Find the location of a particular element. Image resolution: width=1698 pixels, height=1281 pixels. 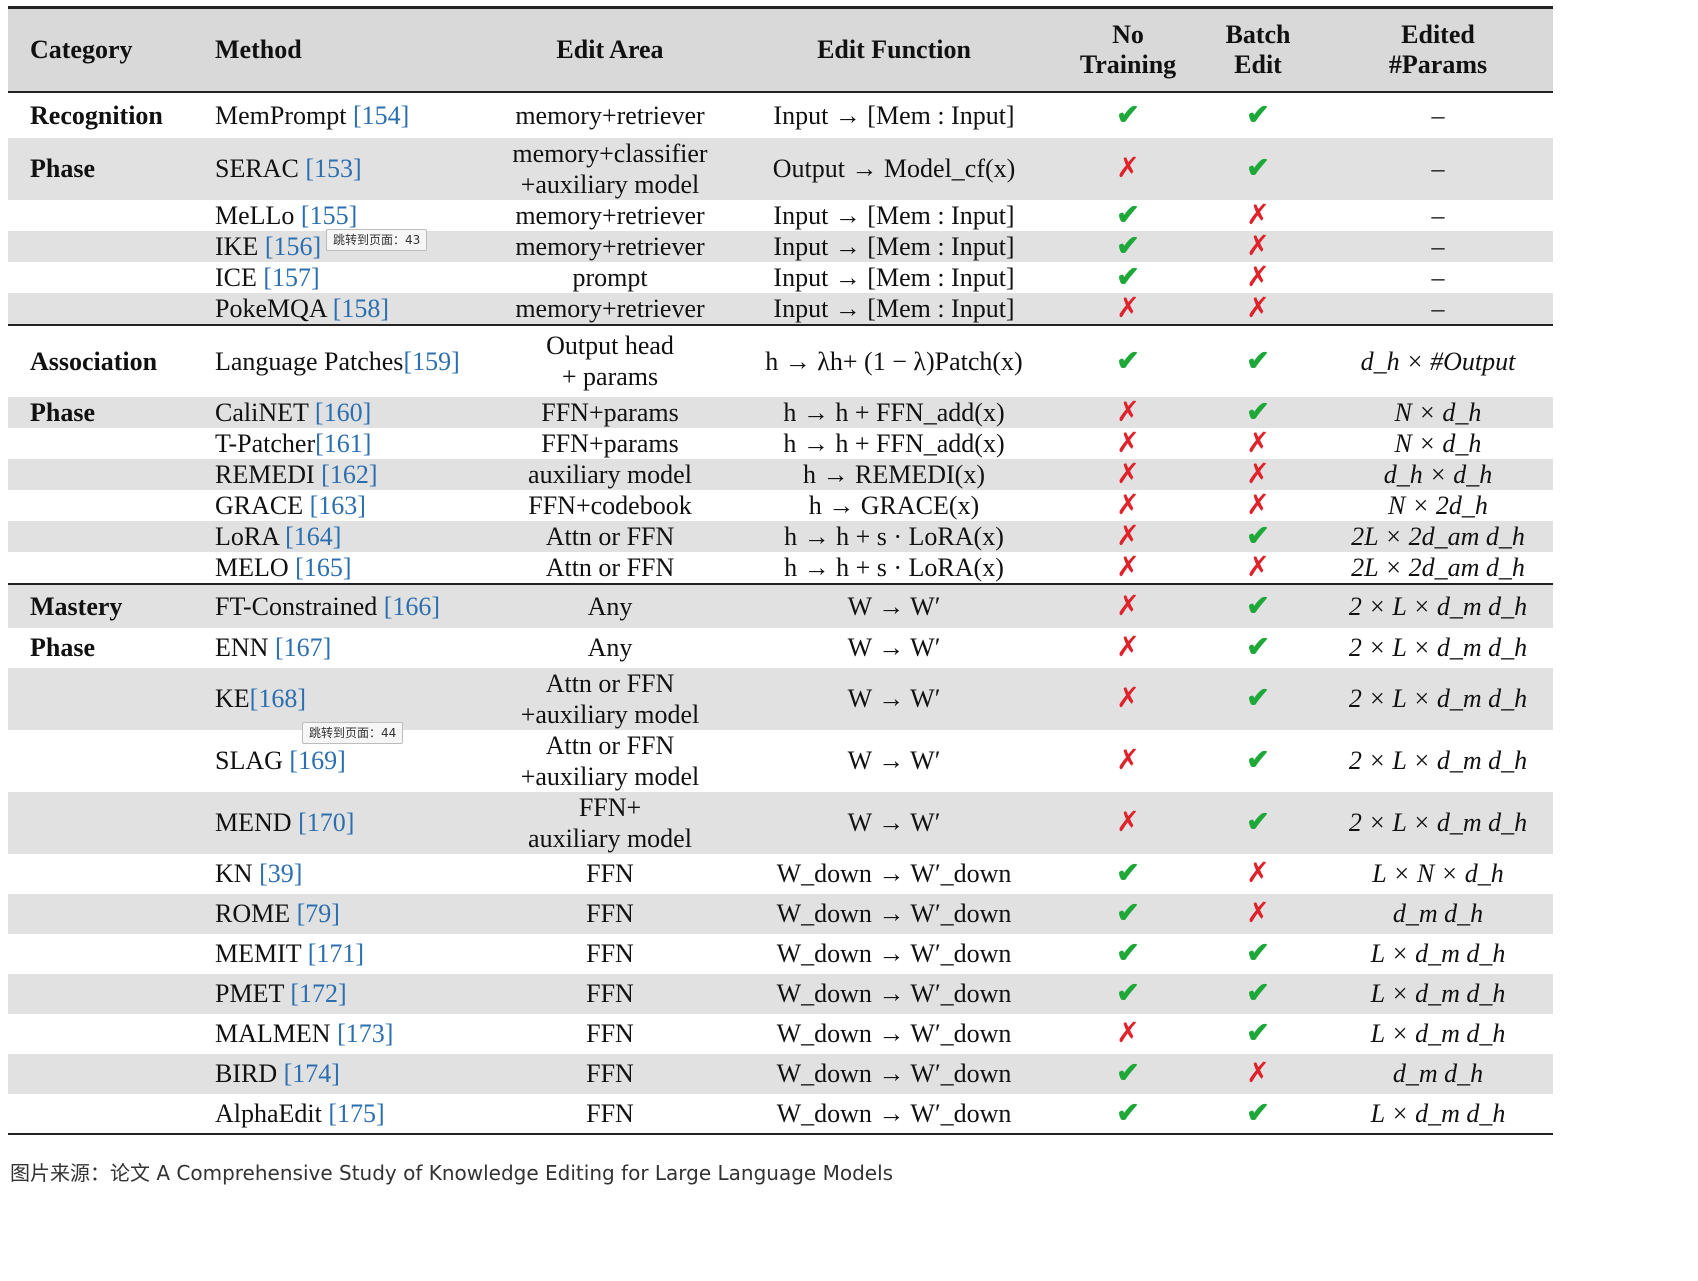

citation-link: [162] is located at coordinates (349, 474).